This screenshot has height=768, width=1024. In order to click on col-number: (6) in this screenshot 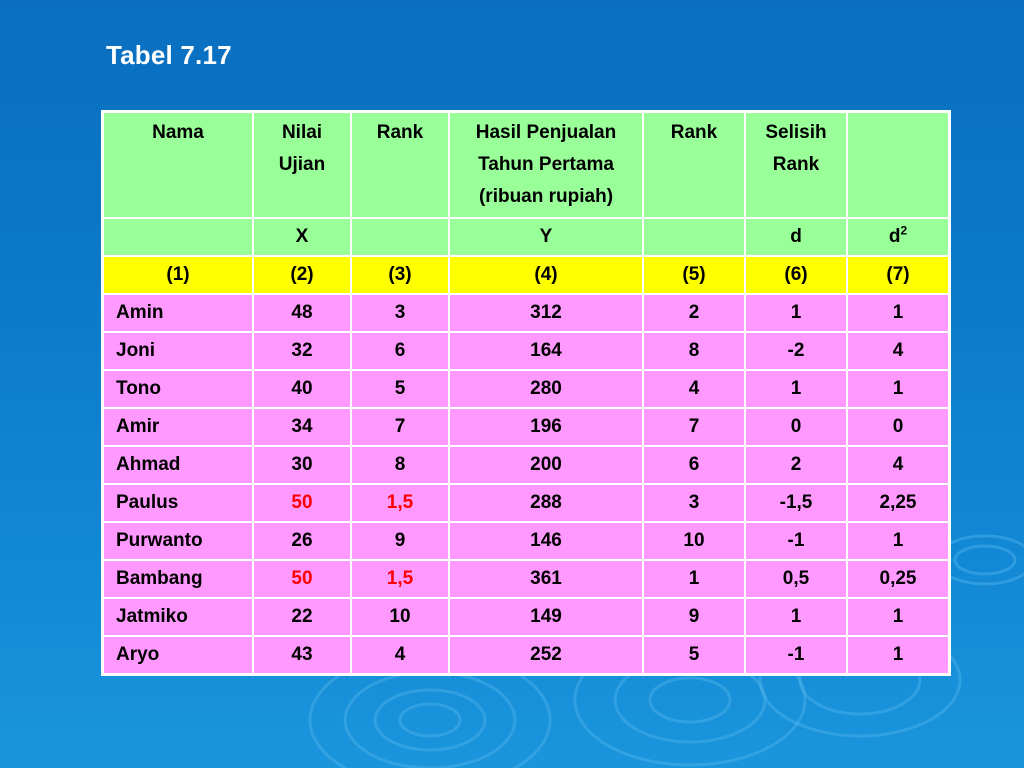, I will do `click(796, 275)`.